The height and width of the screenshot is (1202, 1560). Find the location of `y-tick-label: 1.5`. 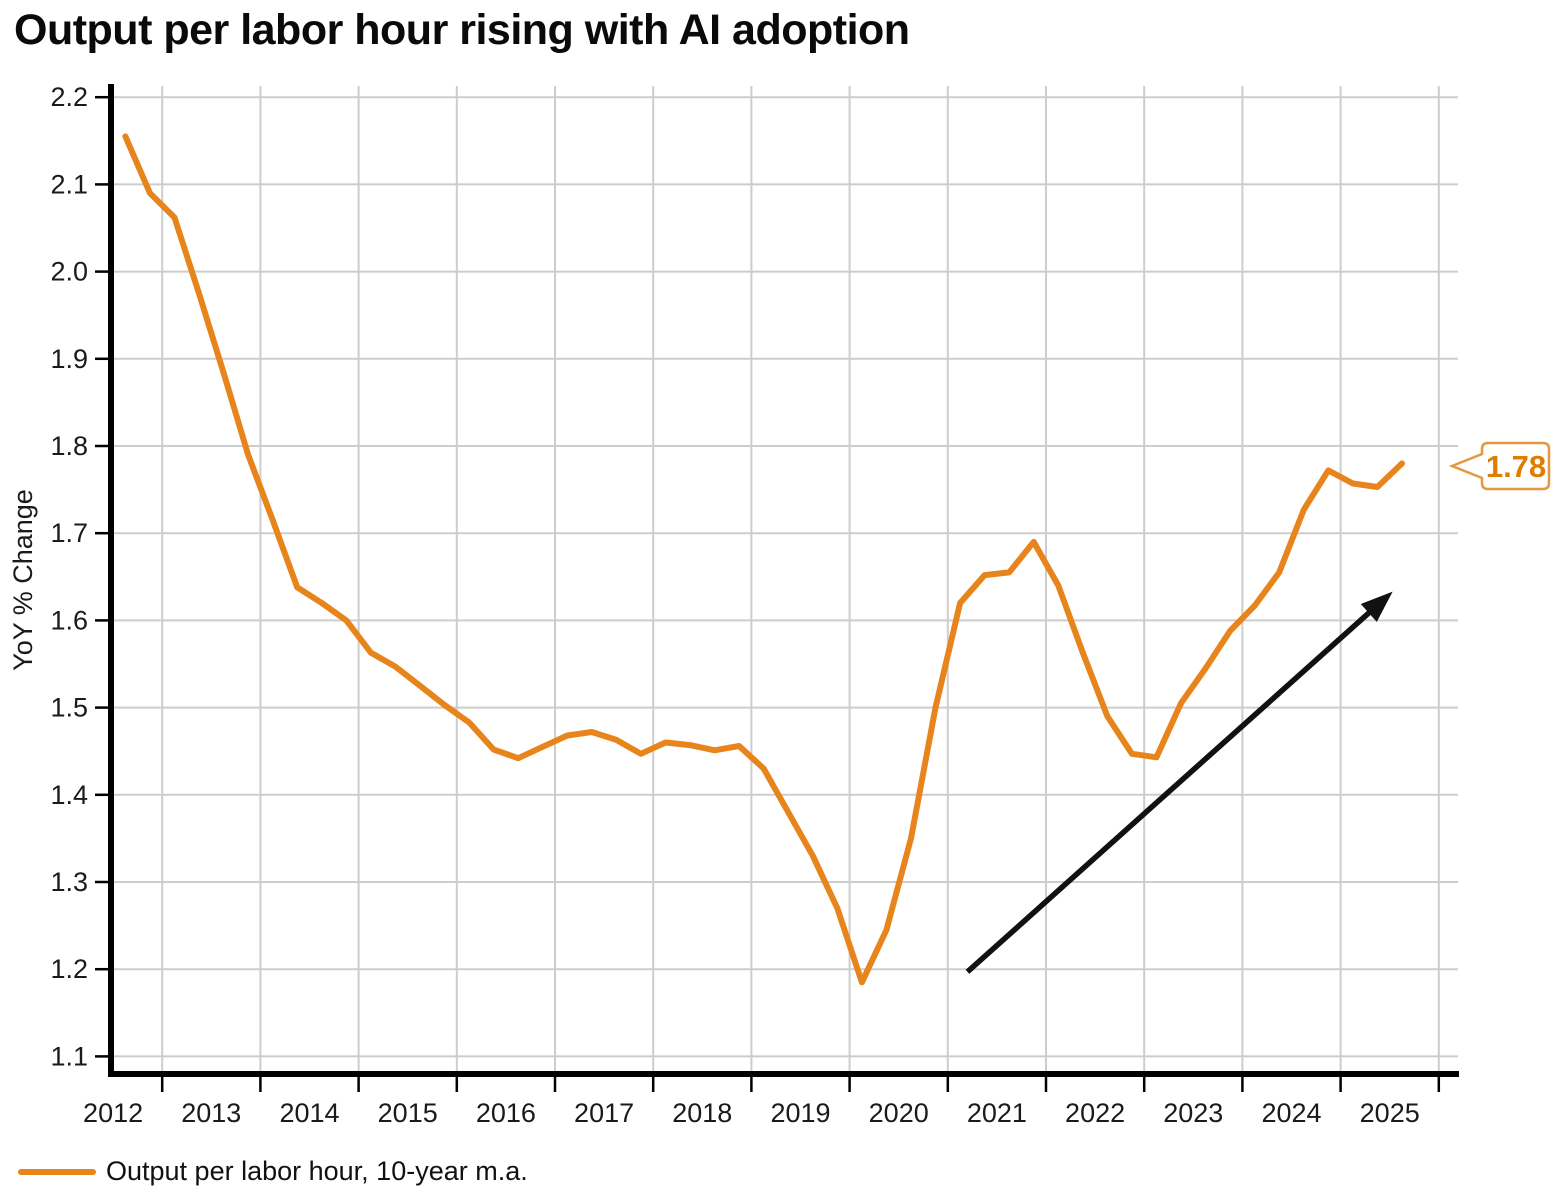

y-tick-label: 1.5 is located at coordinates (69, 708).